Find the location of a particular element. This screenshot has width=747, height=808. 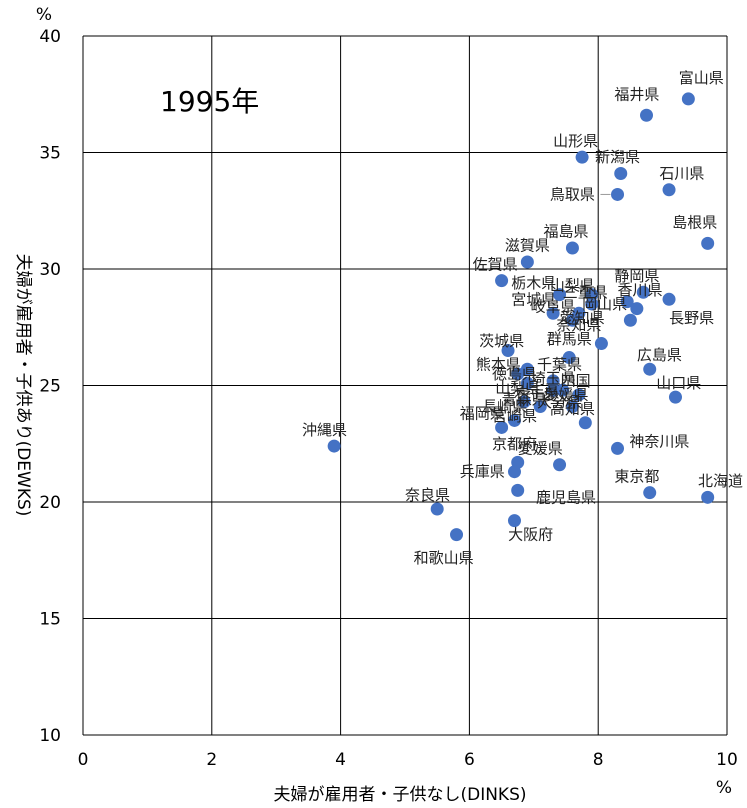

point-label-20: 奈知県 is located at coordinates (578, 325).